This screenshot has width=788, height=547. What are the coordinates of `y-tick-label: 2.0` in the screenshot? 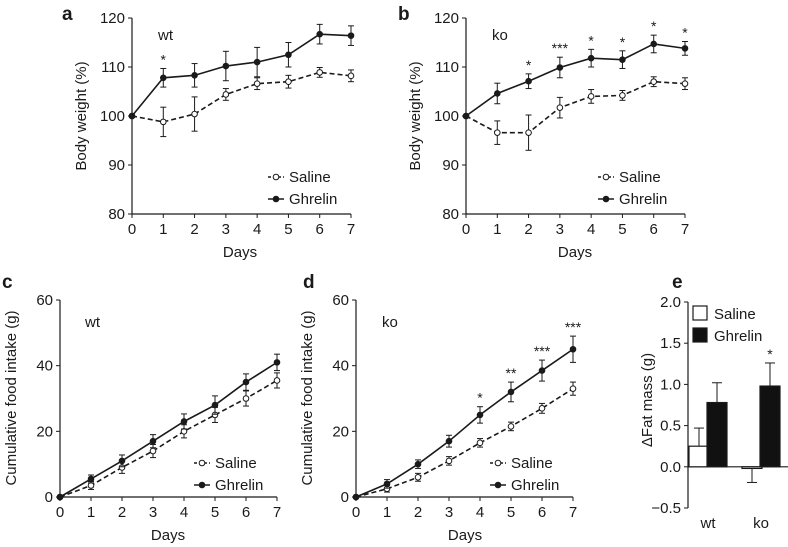 It's located at (670, 302).